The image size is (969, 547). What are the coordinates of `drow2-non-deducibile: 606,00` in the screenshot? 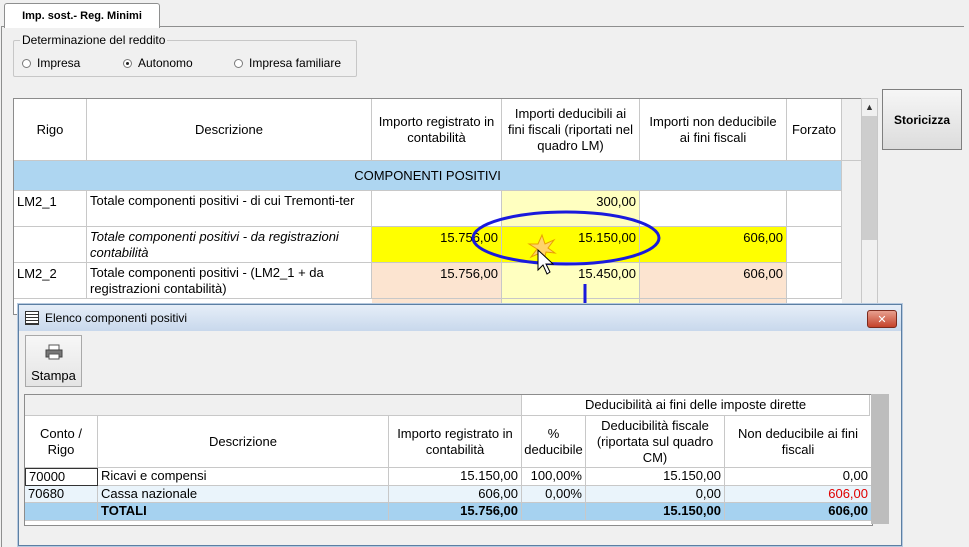 It's located at (798, 494).